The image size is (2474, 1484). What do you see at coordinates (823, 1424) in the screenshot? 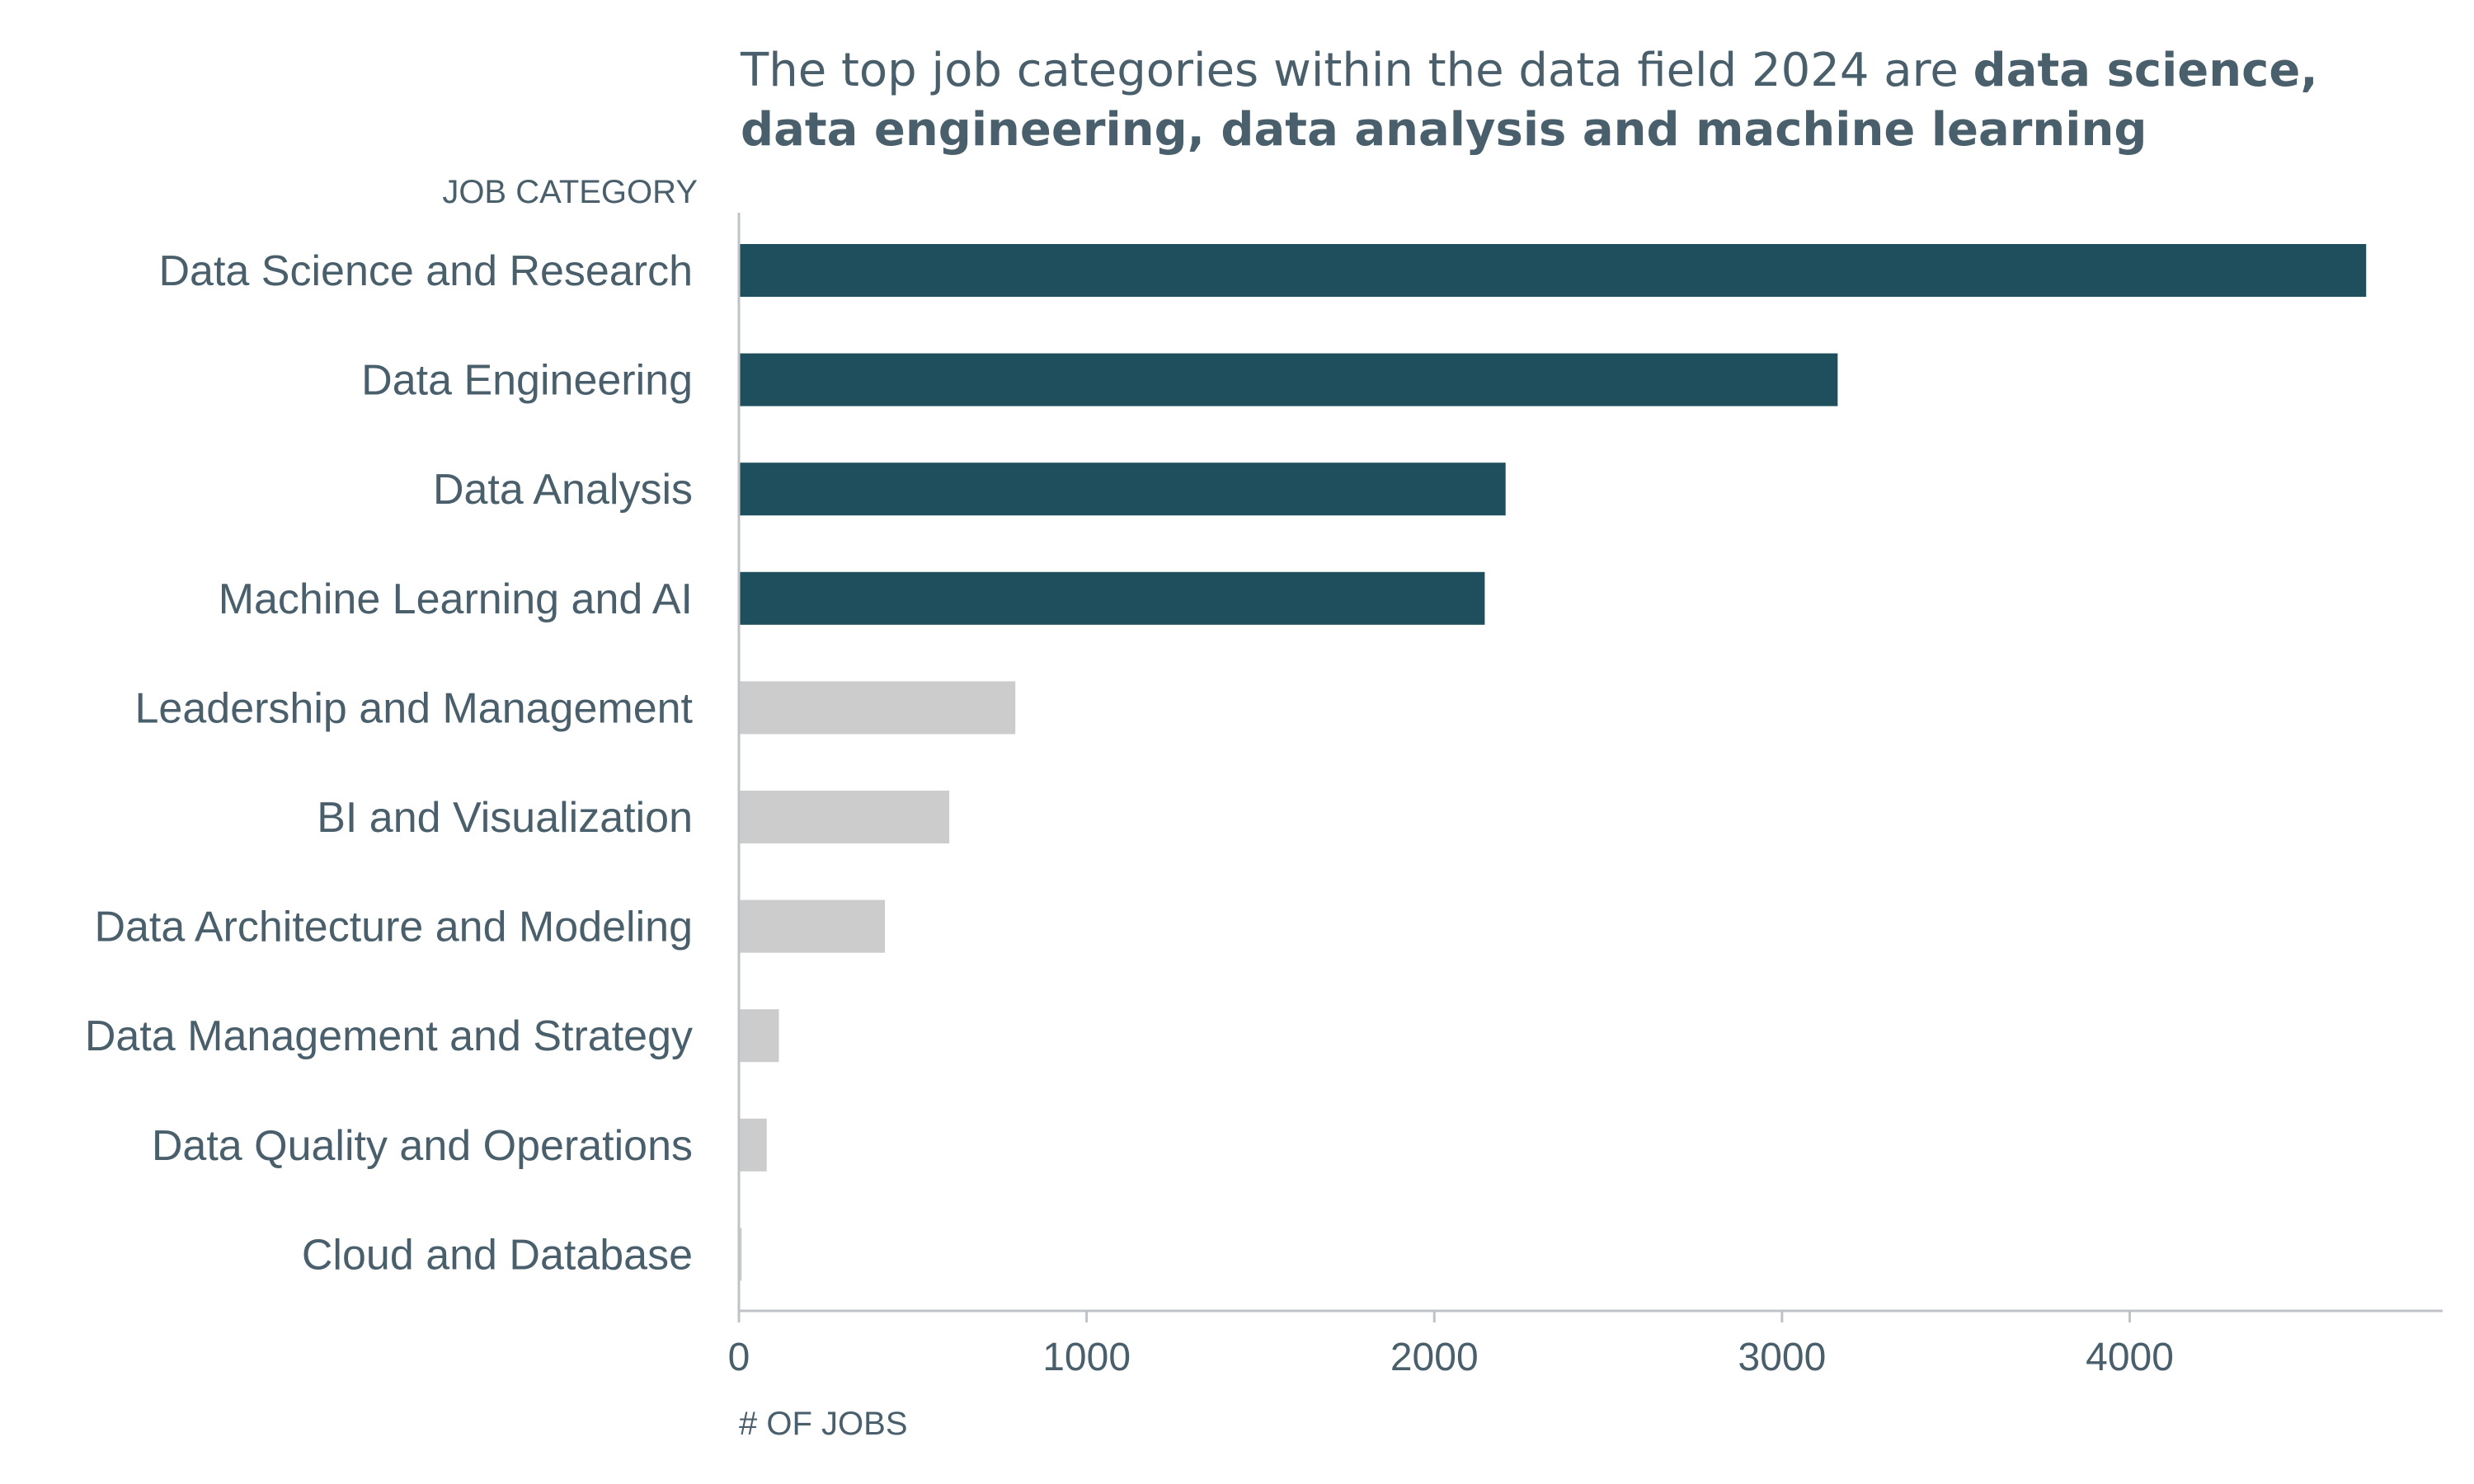
I see `x-axis-title: # OF JOBS` at bounding box center [823, 1424].